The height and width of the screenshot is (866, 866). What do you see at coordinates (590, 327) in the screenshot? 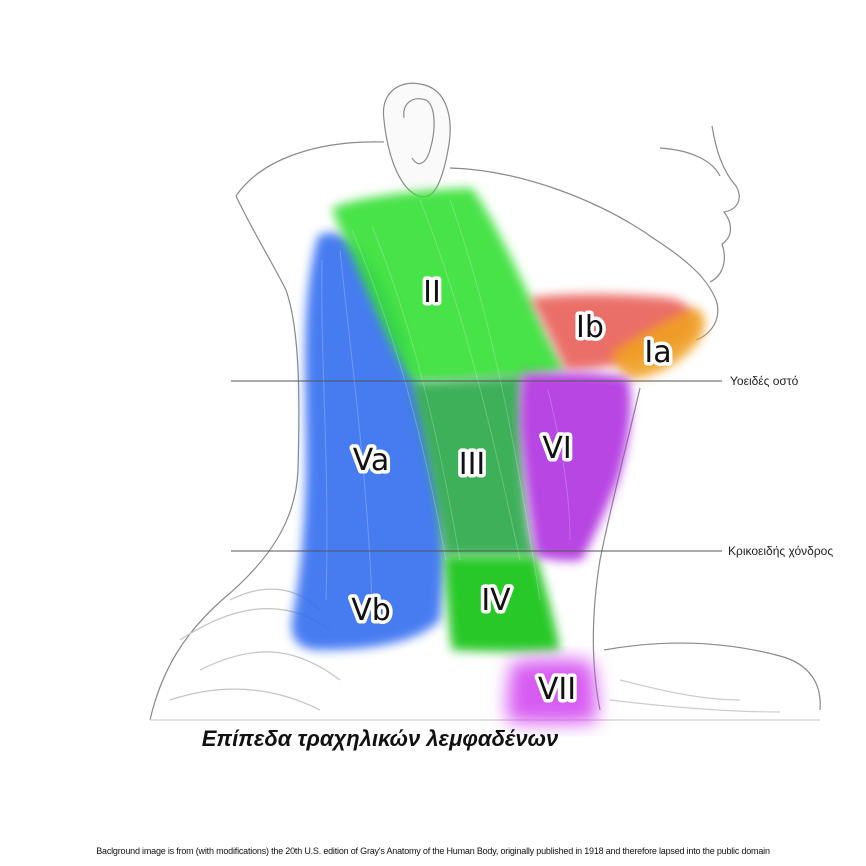
I see `level-label-Ib: Ib` at bounding box center [590, 327].